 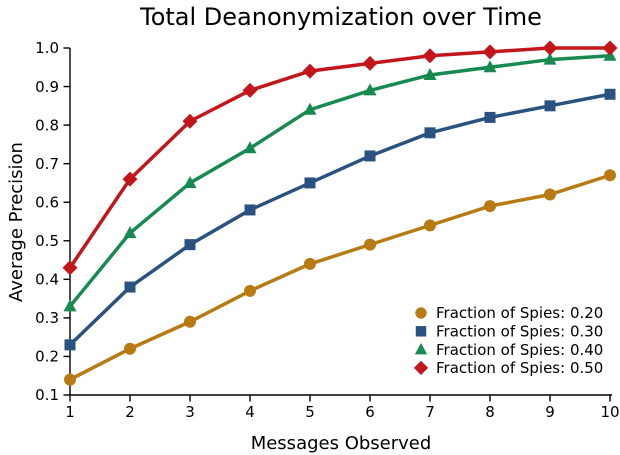 I want to click on x-tick-label: 6, so click(x=370, y=412).